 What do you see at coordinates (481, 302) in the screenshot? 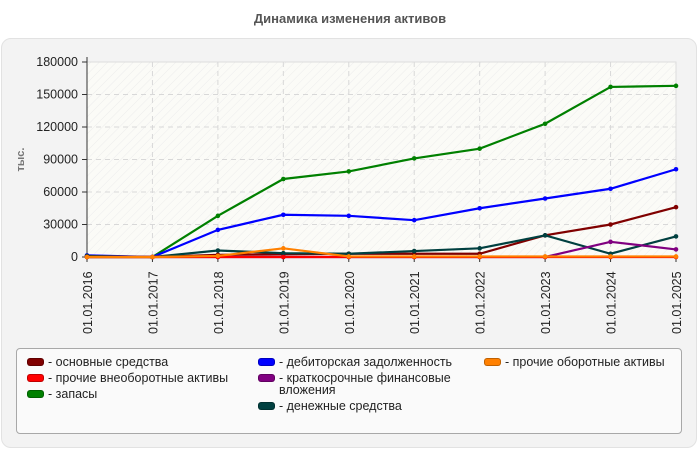
I see `x-tick-label: 01.01.2022` at bounding box center [481, 302].